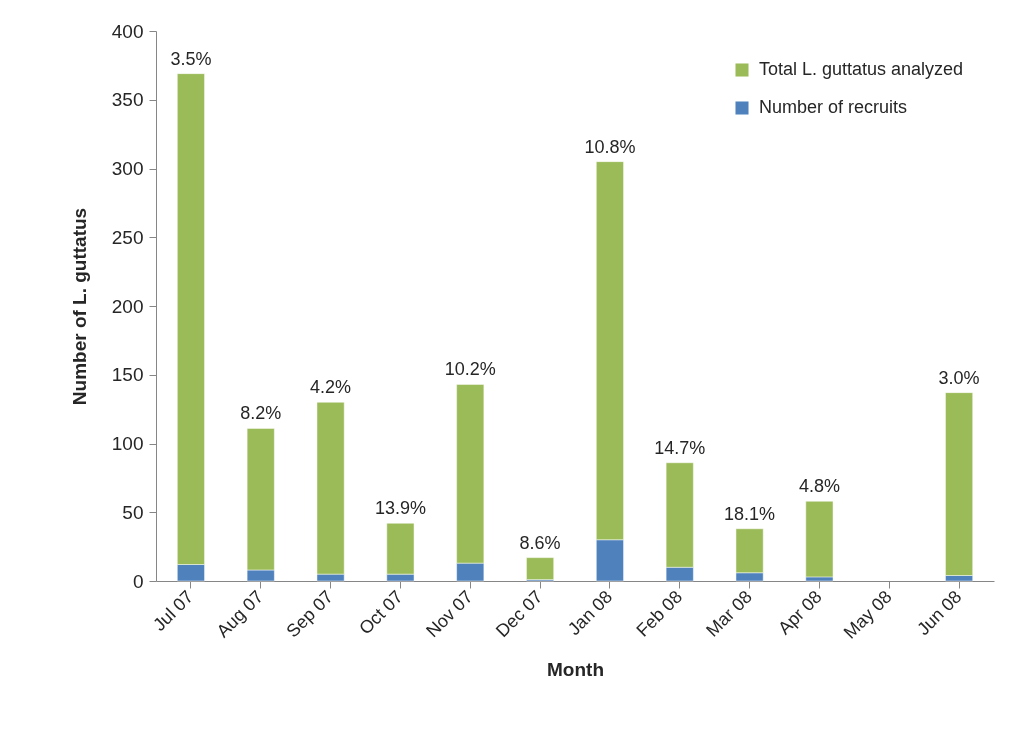 The height and width of the screenshot is (747, 1013). I want to click on annotation: 4.2%, so click(331, 387).